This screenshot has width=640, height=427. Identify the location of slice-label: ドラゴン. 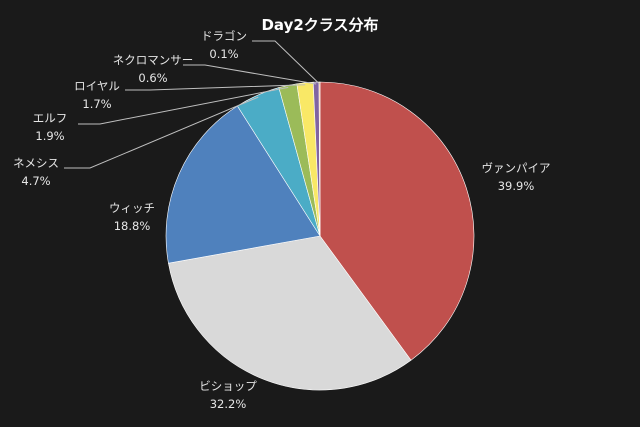
(224, 36).